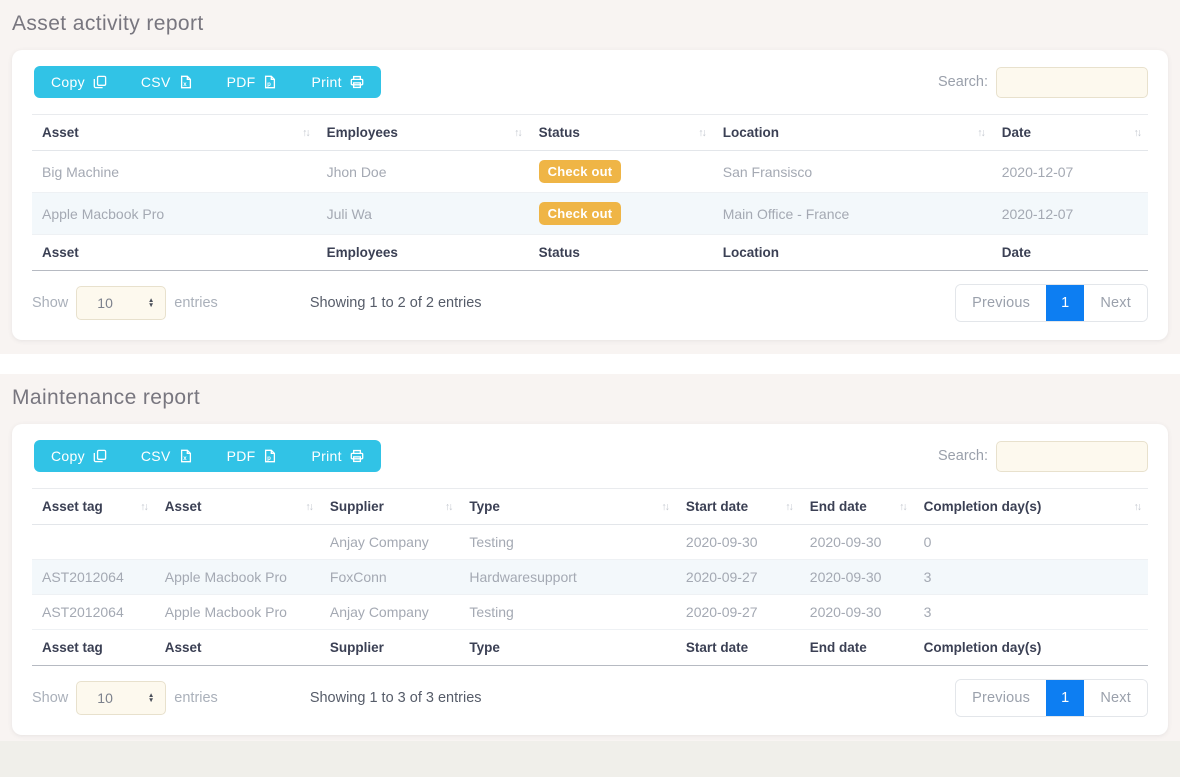 This screenshot has width=1180, height=777. I want to click on footer-column-header-end-date: End date, so click(856, 647).